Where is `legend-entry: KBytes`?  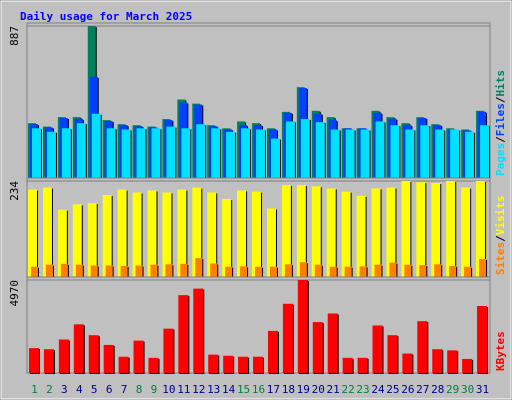
legend-entry: KBytes is located at coordinates (500, 351).